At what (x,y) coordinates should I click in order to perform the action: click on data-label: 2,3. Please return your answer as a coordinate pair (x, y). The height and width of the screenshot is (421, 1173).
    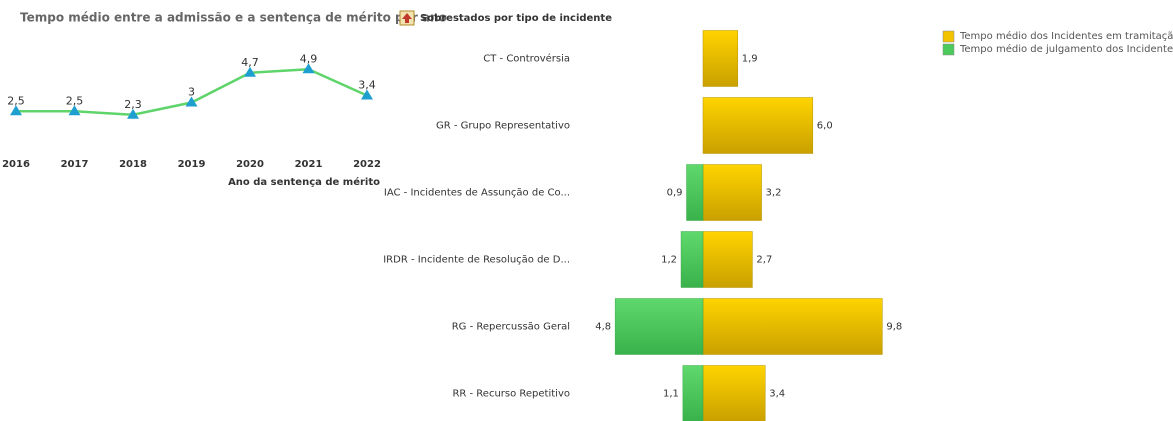
    Looking at the image, I should click on (133, 104).